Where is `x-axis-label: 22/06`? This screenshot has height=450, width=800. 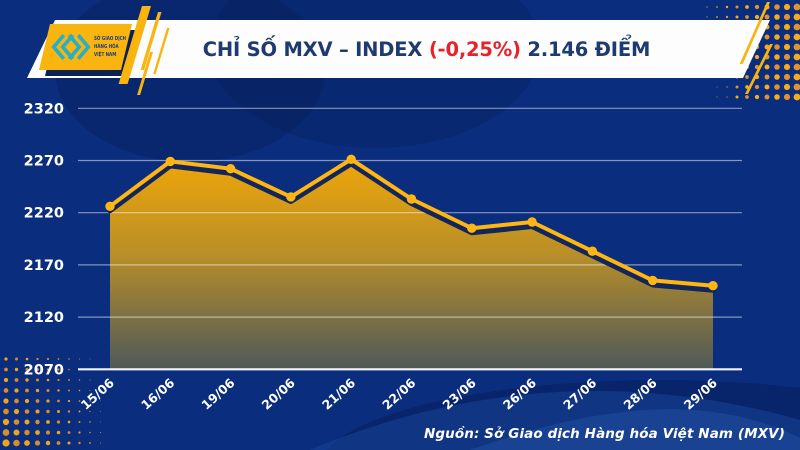 x-axis-label: 22/06 is located at coordinates (399, 394).